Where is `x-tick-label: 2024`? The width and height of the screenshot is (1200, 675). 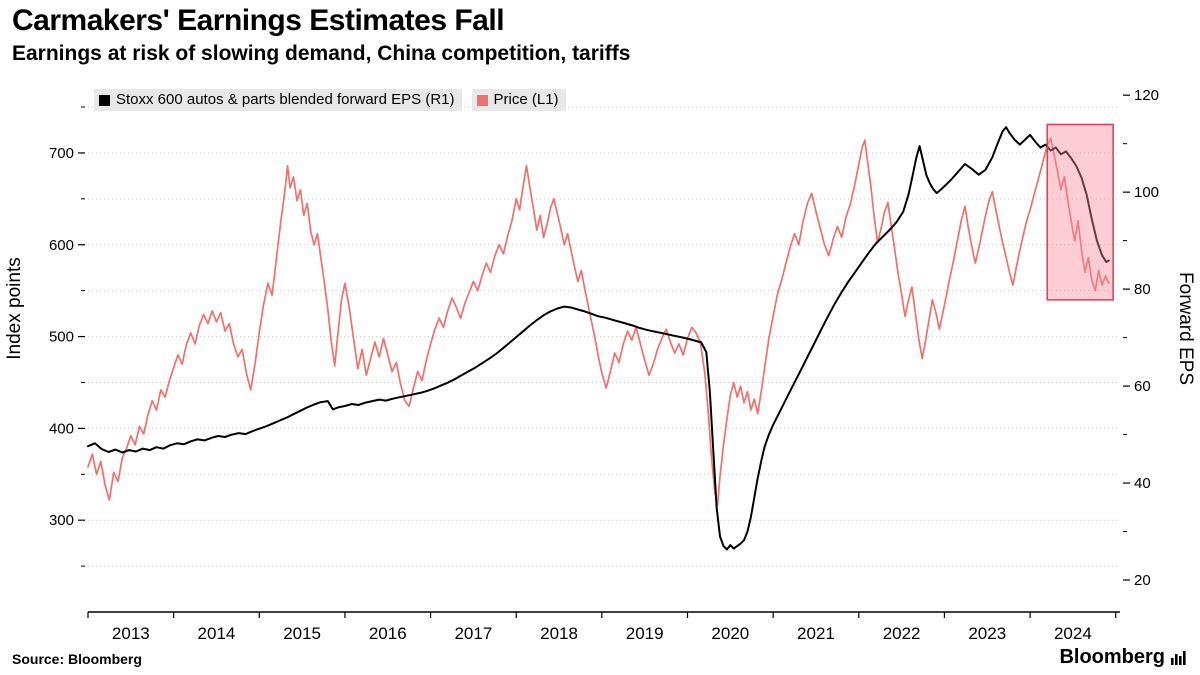
x-tick-label: 2024 is located at coordinates (1073, 633).